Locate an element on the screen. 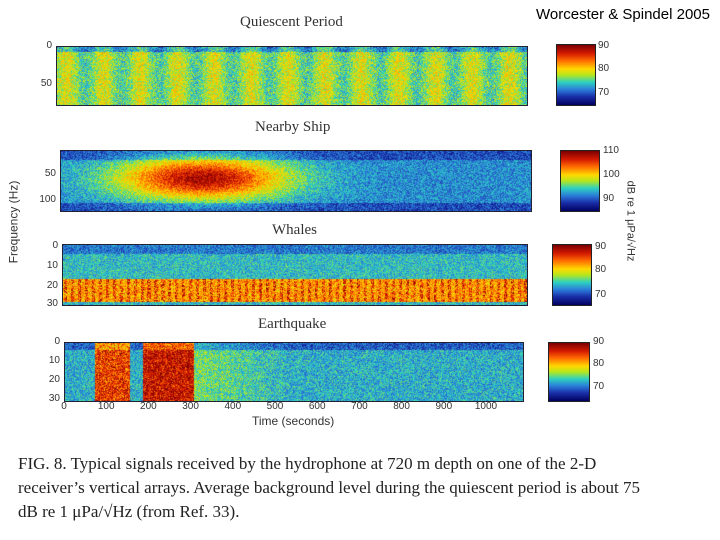 Image resolution: width=720 pixels, height=540 pixels. colorbar-quiescent is located at coordinates (576, 75).